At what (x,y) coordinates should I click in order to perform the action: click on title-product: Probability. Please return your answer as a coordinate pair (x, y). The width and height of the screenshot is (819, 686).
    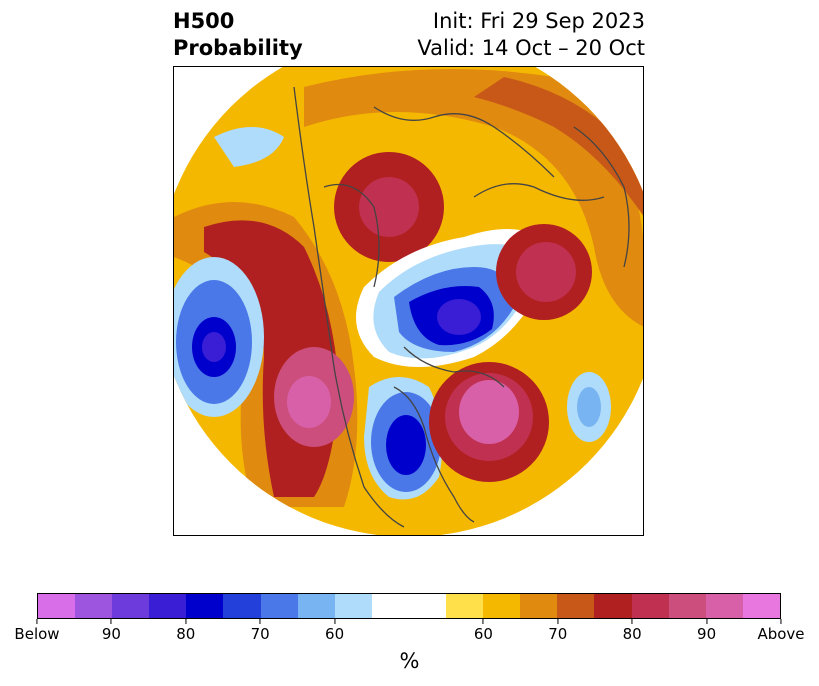
    Looking at the image, I should click on (238, 48).